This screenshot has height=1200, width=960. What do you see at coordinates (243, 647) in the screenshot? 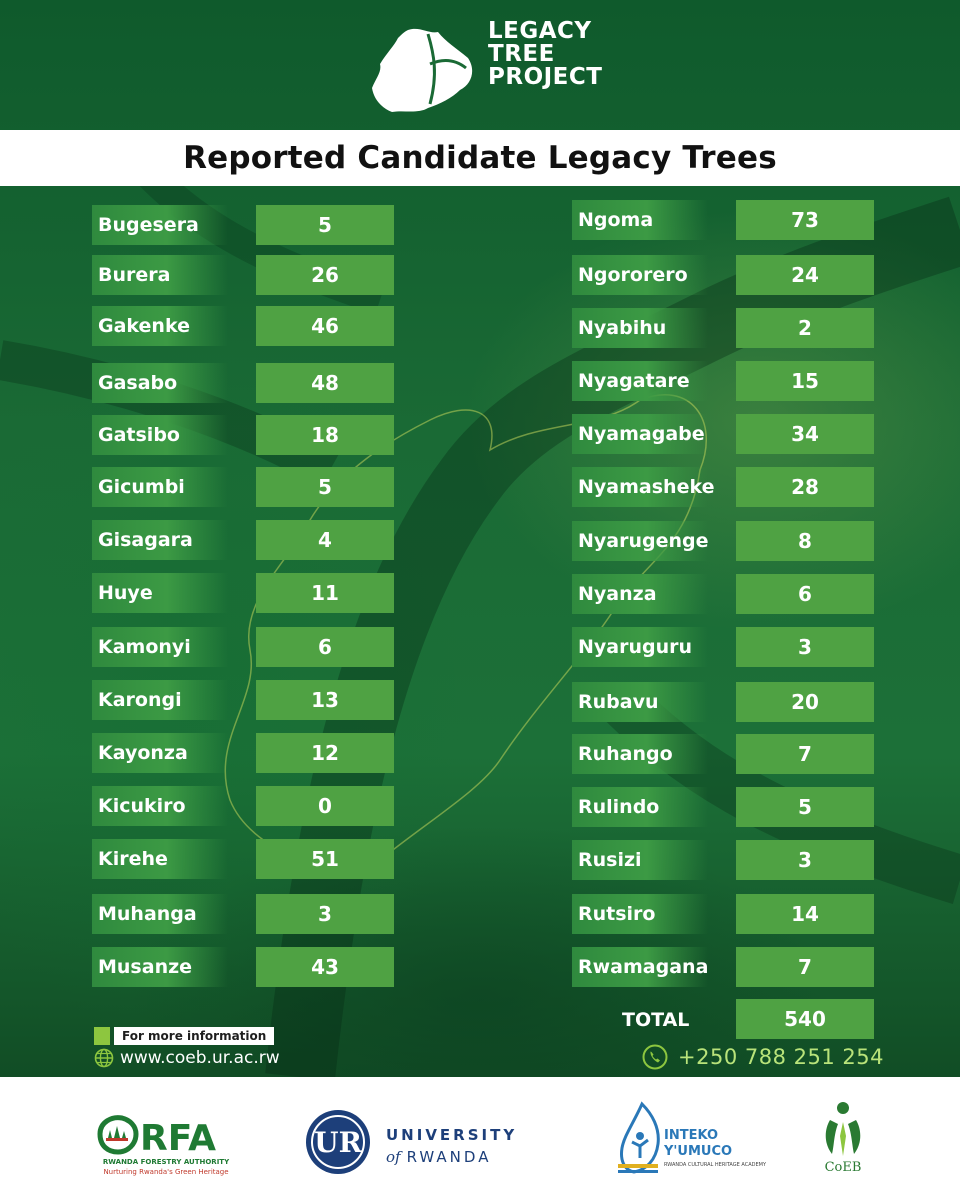
I see `district-row: Kamonyi 6` at bounding box center [243, 647].